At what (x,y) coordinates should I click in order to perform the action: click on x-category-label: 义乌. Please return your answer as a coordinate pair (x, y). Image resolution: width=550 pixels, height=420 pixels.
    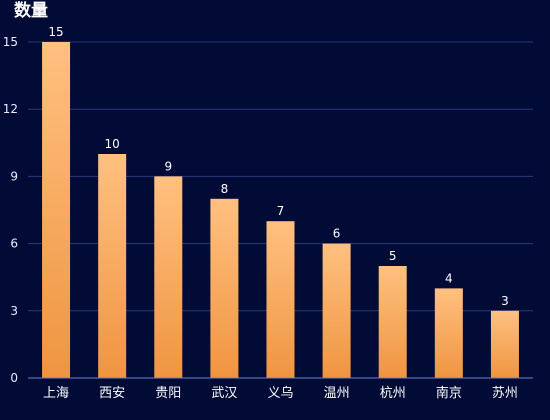
    Looking at the image, I should click on (280, 393).